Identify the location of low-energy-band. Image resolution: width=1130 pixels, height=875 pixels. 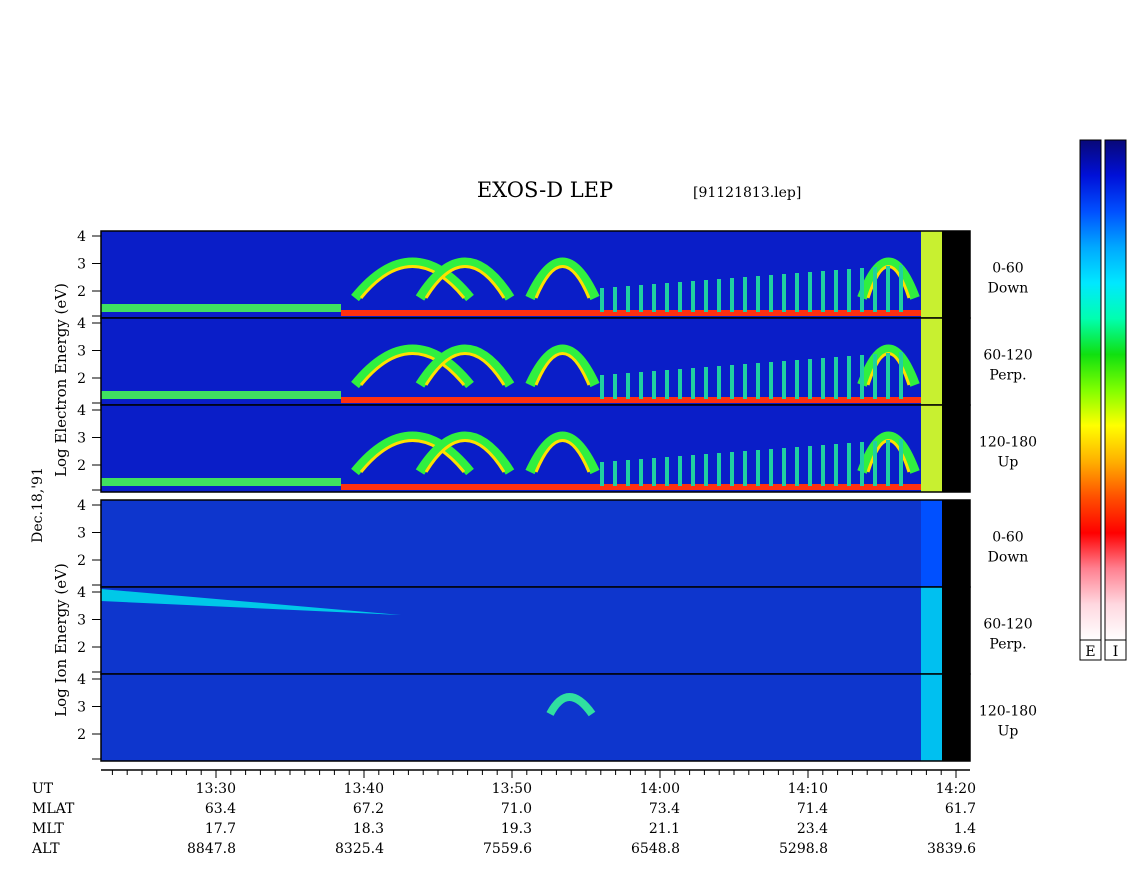
(221, 482).